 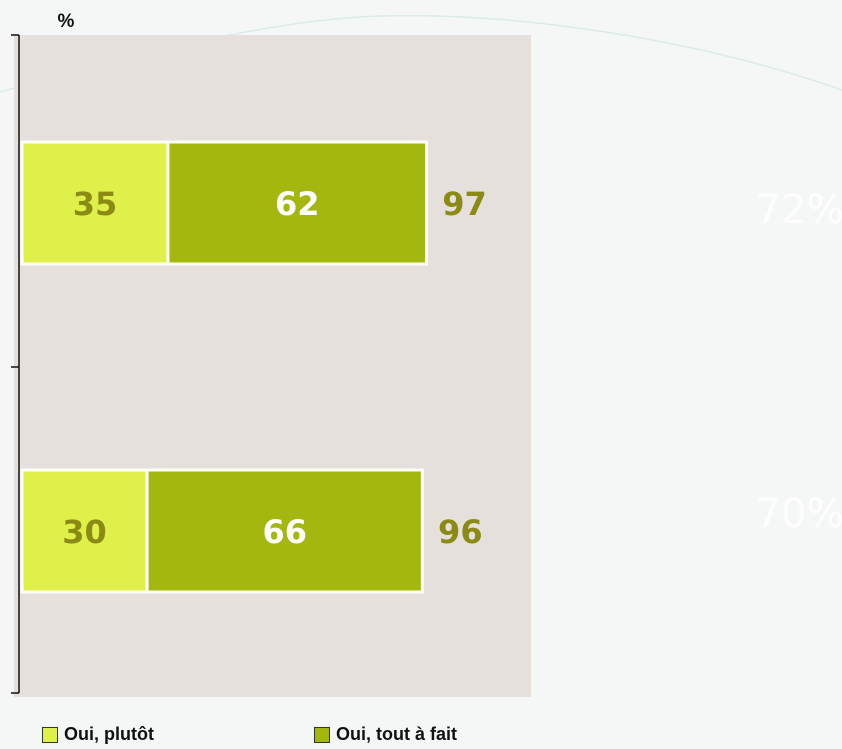 What do you see at coordinates (799, 514) in the screenshot?
I see `background-label-2: 70%` at bounding box center [799, 514].